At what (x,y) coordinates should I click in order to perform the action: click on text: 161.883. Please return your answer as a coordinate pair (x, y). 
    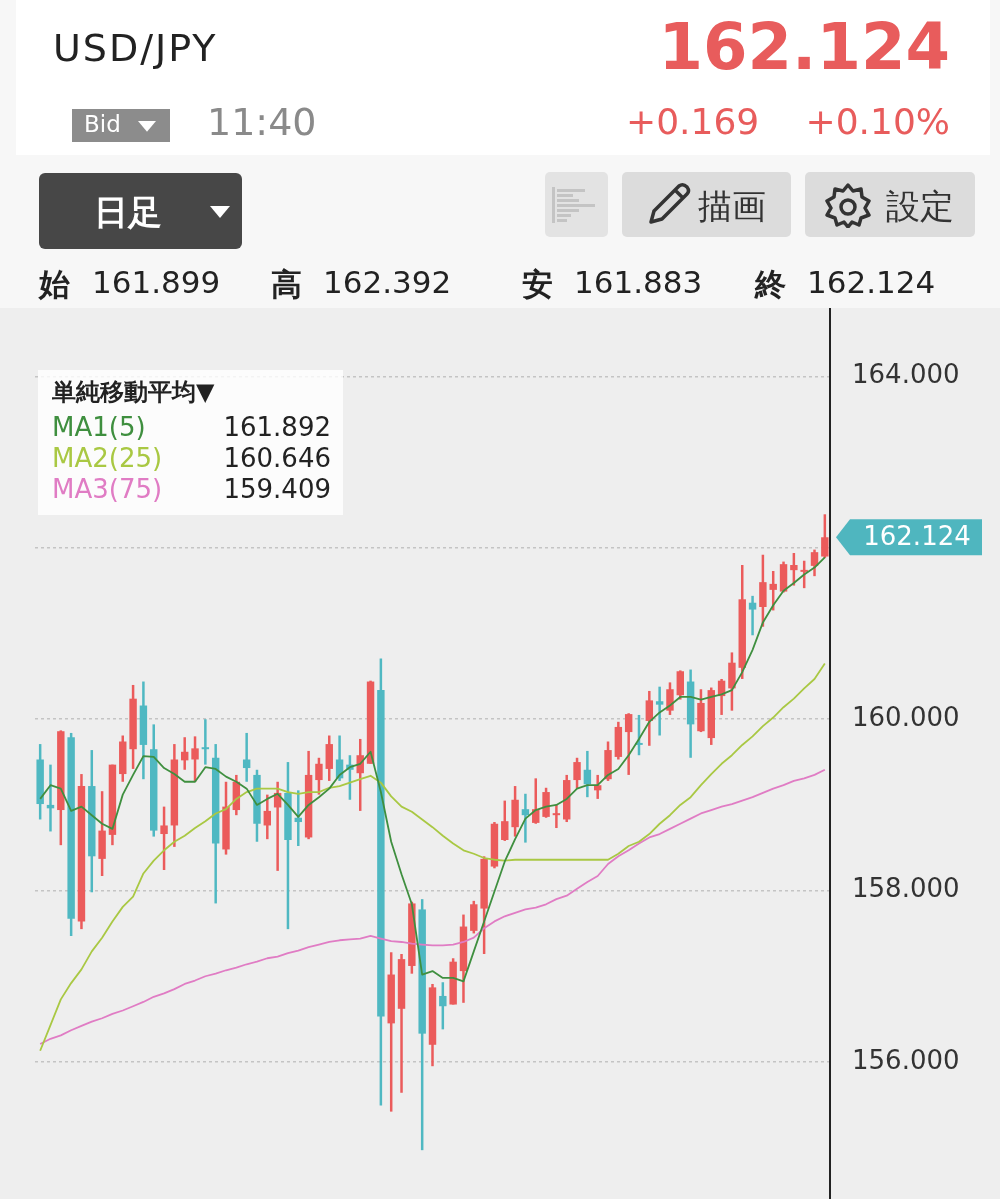
    Looking at the image, I should click on (638, 282).